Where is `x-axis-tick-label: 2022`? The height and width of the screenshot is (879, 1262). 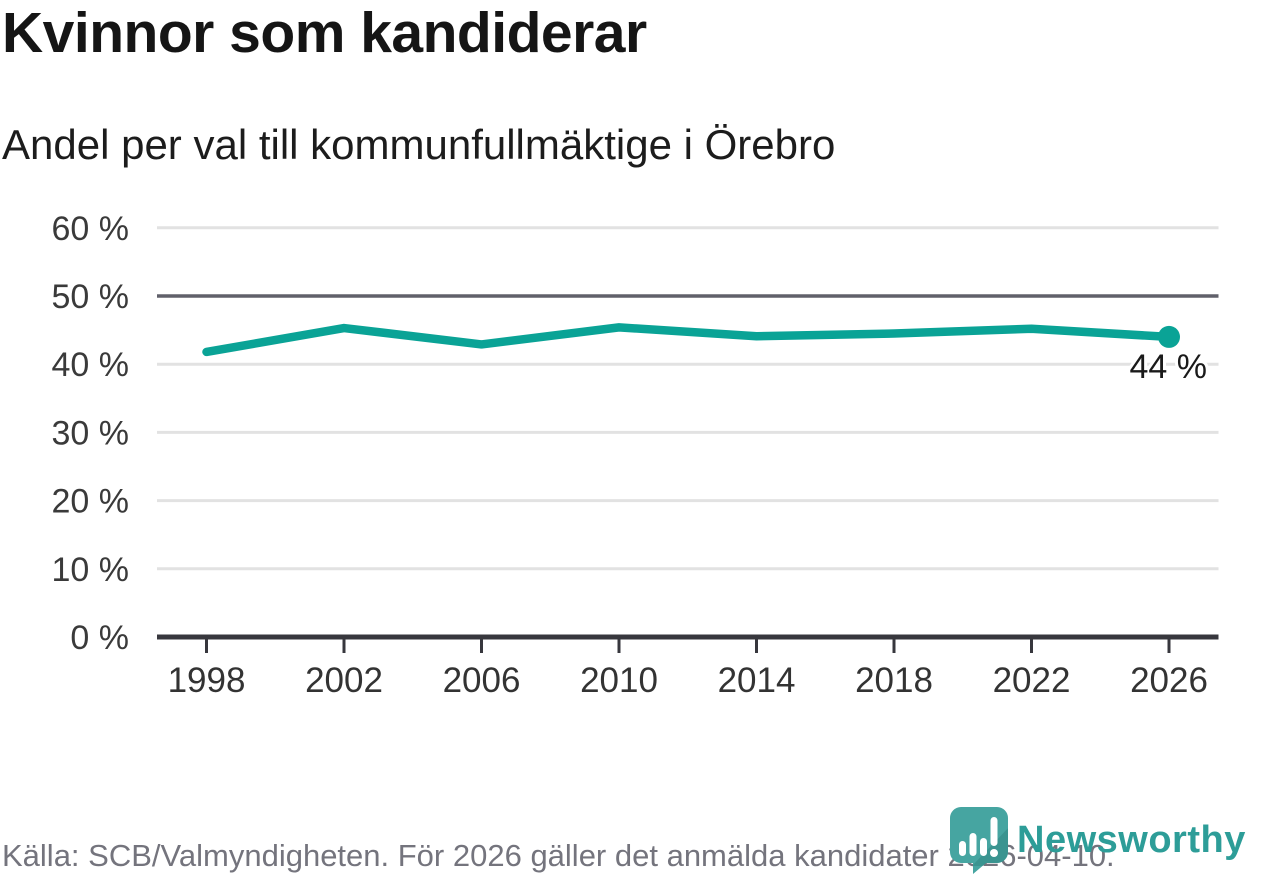 x-axis-tick-label: 2022 is located at coordinates (1032, 680).